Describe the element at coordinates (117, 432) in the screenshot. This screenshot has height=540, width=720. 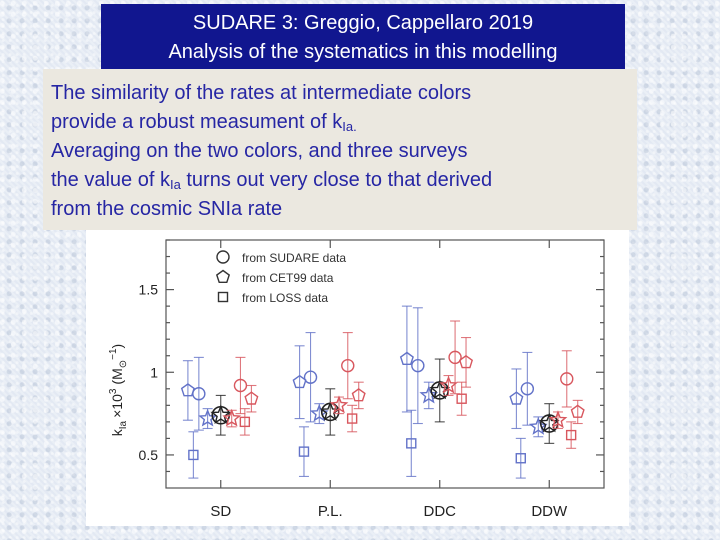
I see `y-axis-label-symbol: k` at that location.